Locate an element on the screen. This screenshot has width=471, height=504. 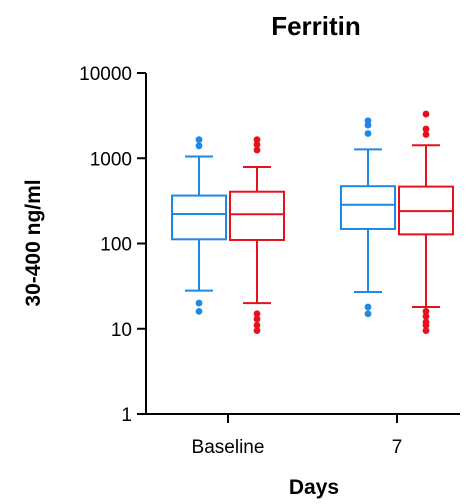
chart-title: Ferritin is located at coordinates (316, 26).